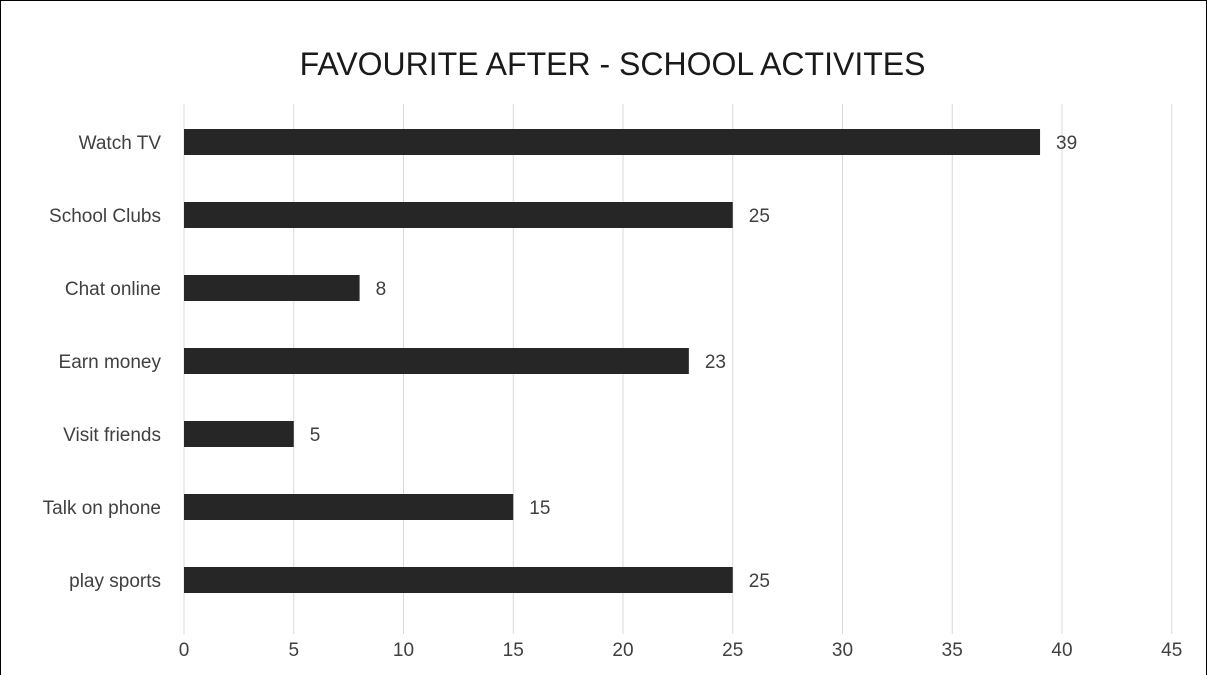 Image resolution: width=1207 pixels, height=675 pixels. I want to click on x-tick-label: 5, so click(293, 650).